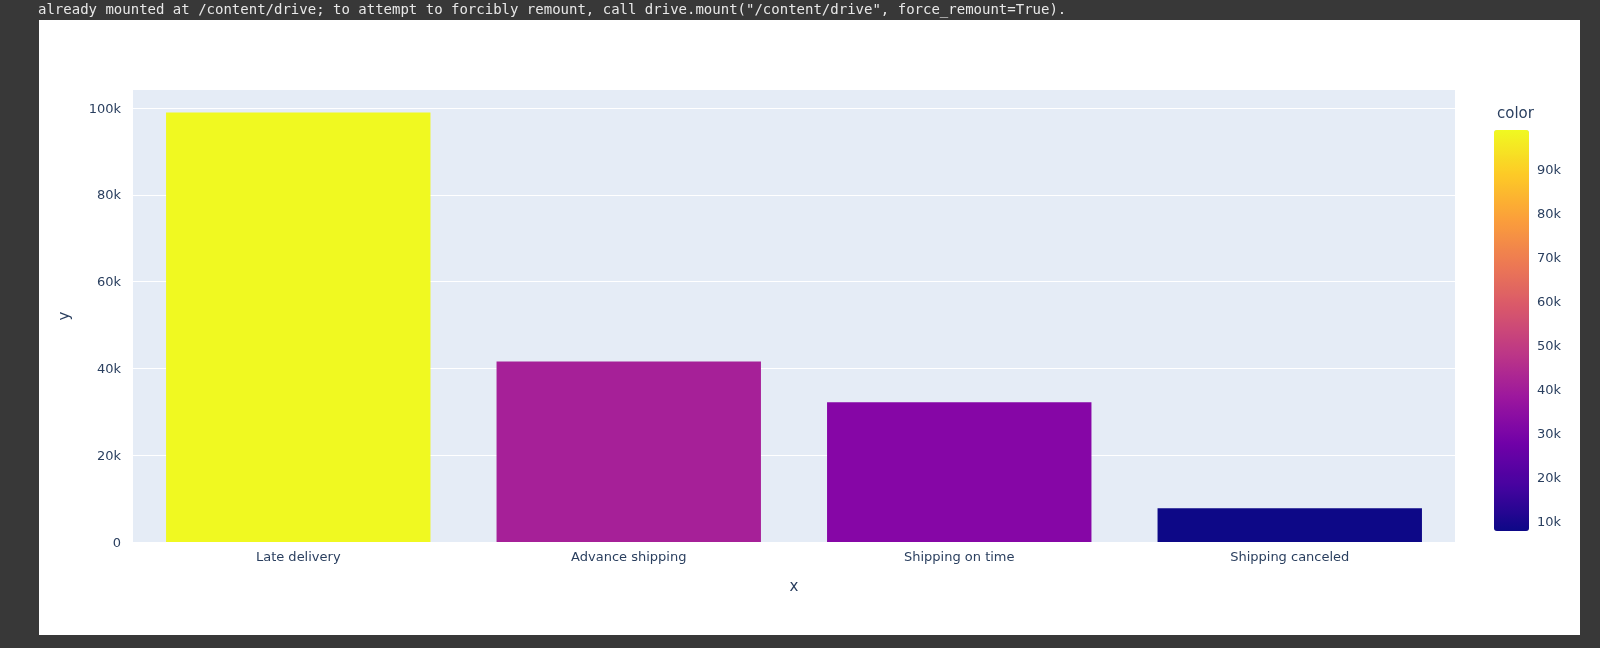 This screenshot has height=648, width=1600. What do you see at coordinates (1290, 556) in the screenshot?
I see `x-tick-label: Shipping canceled` at bounding box center [1290, 556].